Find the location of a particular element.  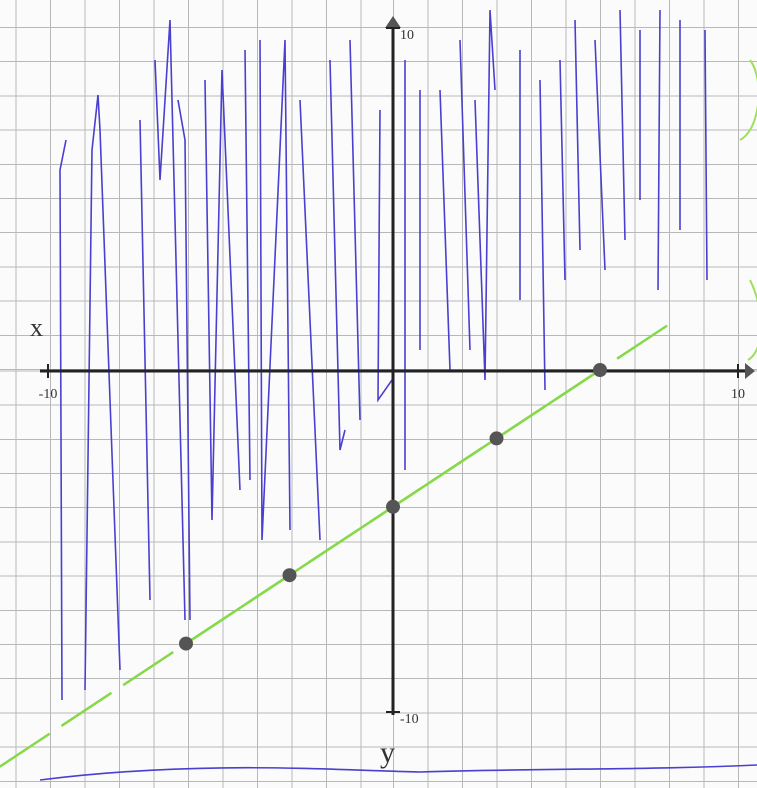

y-tick-label: -10 is located at coordinates (409, 719).